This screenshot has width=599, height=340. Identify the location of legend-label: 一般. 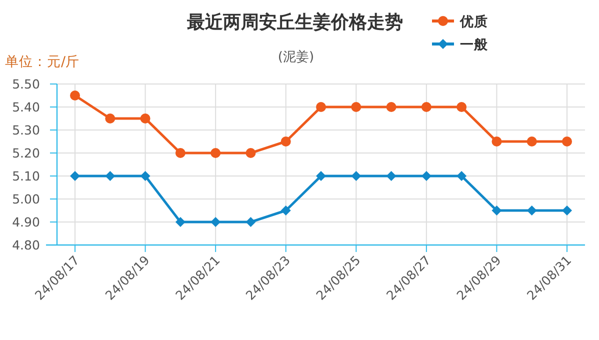
(474, 45).